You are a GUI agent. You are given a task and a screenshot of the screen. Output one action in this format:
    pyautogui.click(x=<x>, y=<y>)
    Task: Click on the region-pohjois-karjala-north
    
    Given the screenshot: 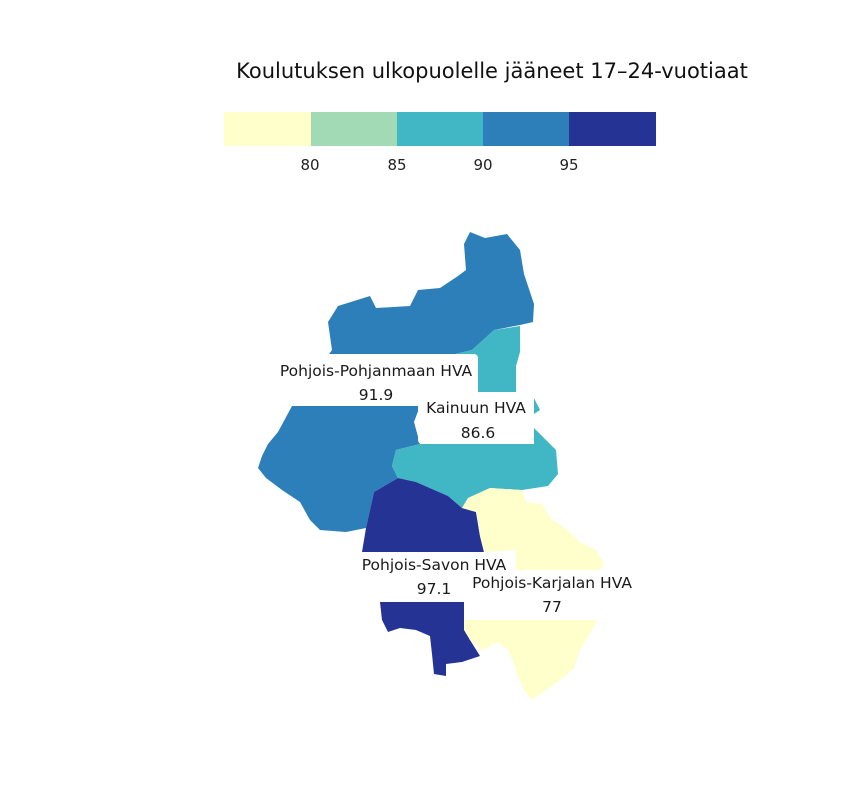 What is the action you would take?
    pyautogui.click(x=533, y=530)
    